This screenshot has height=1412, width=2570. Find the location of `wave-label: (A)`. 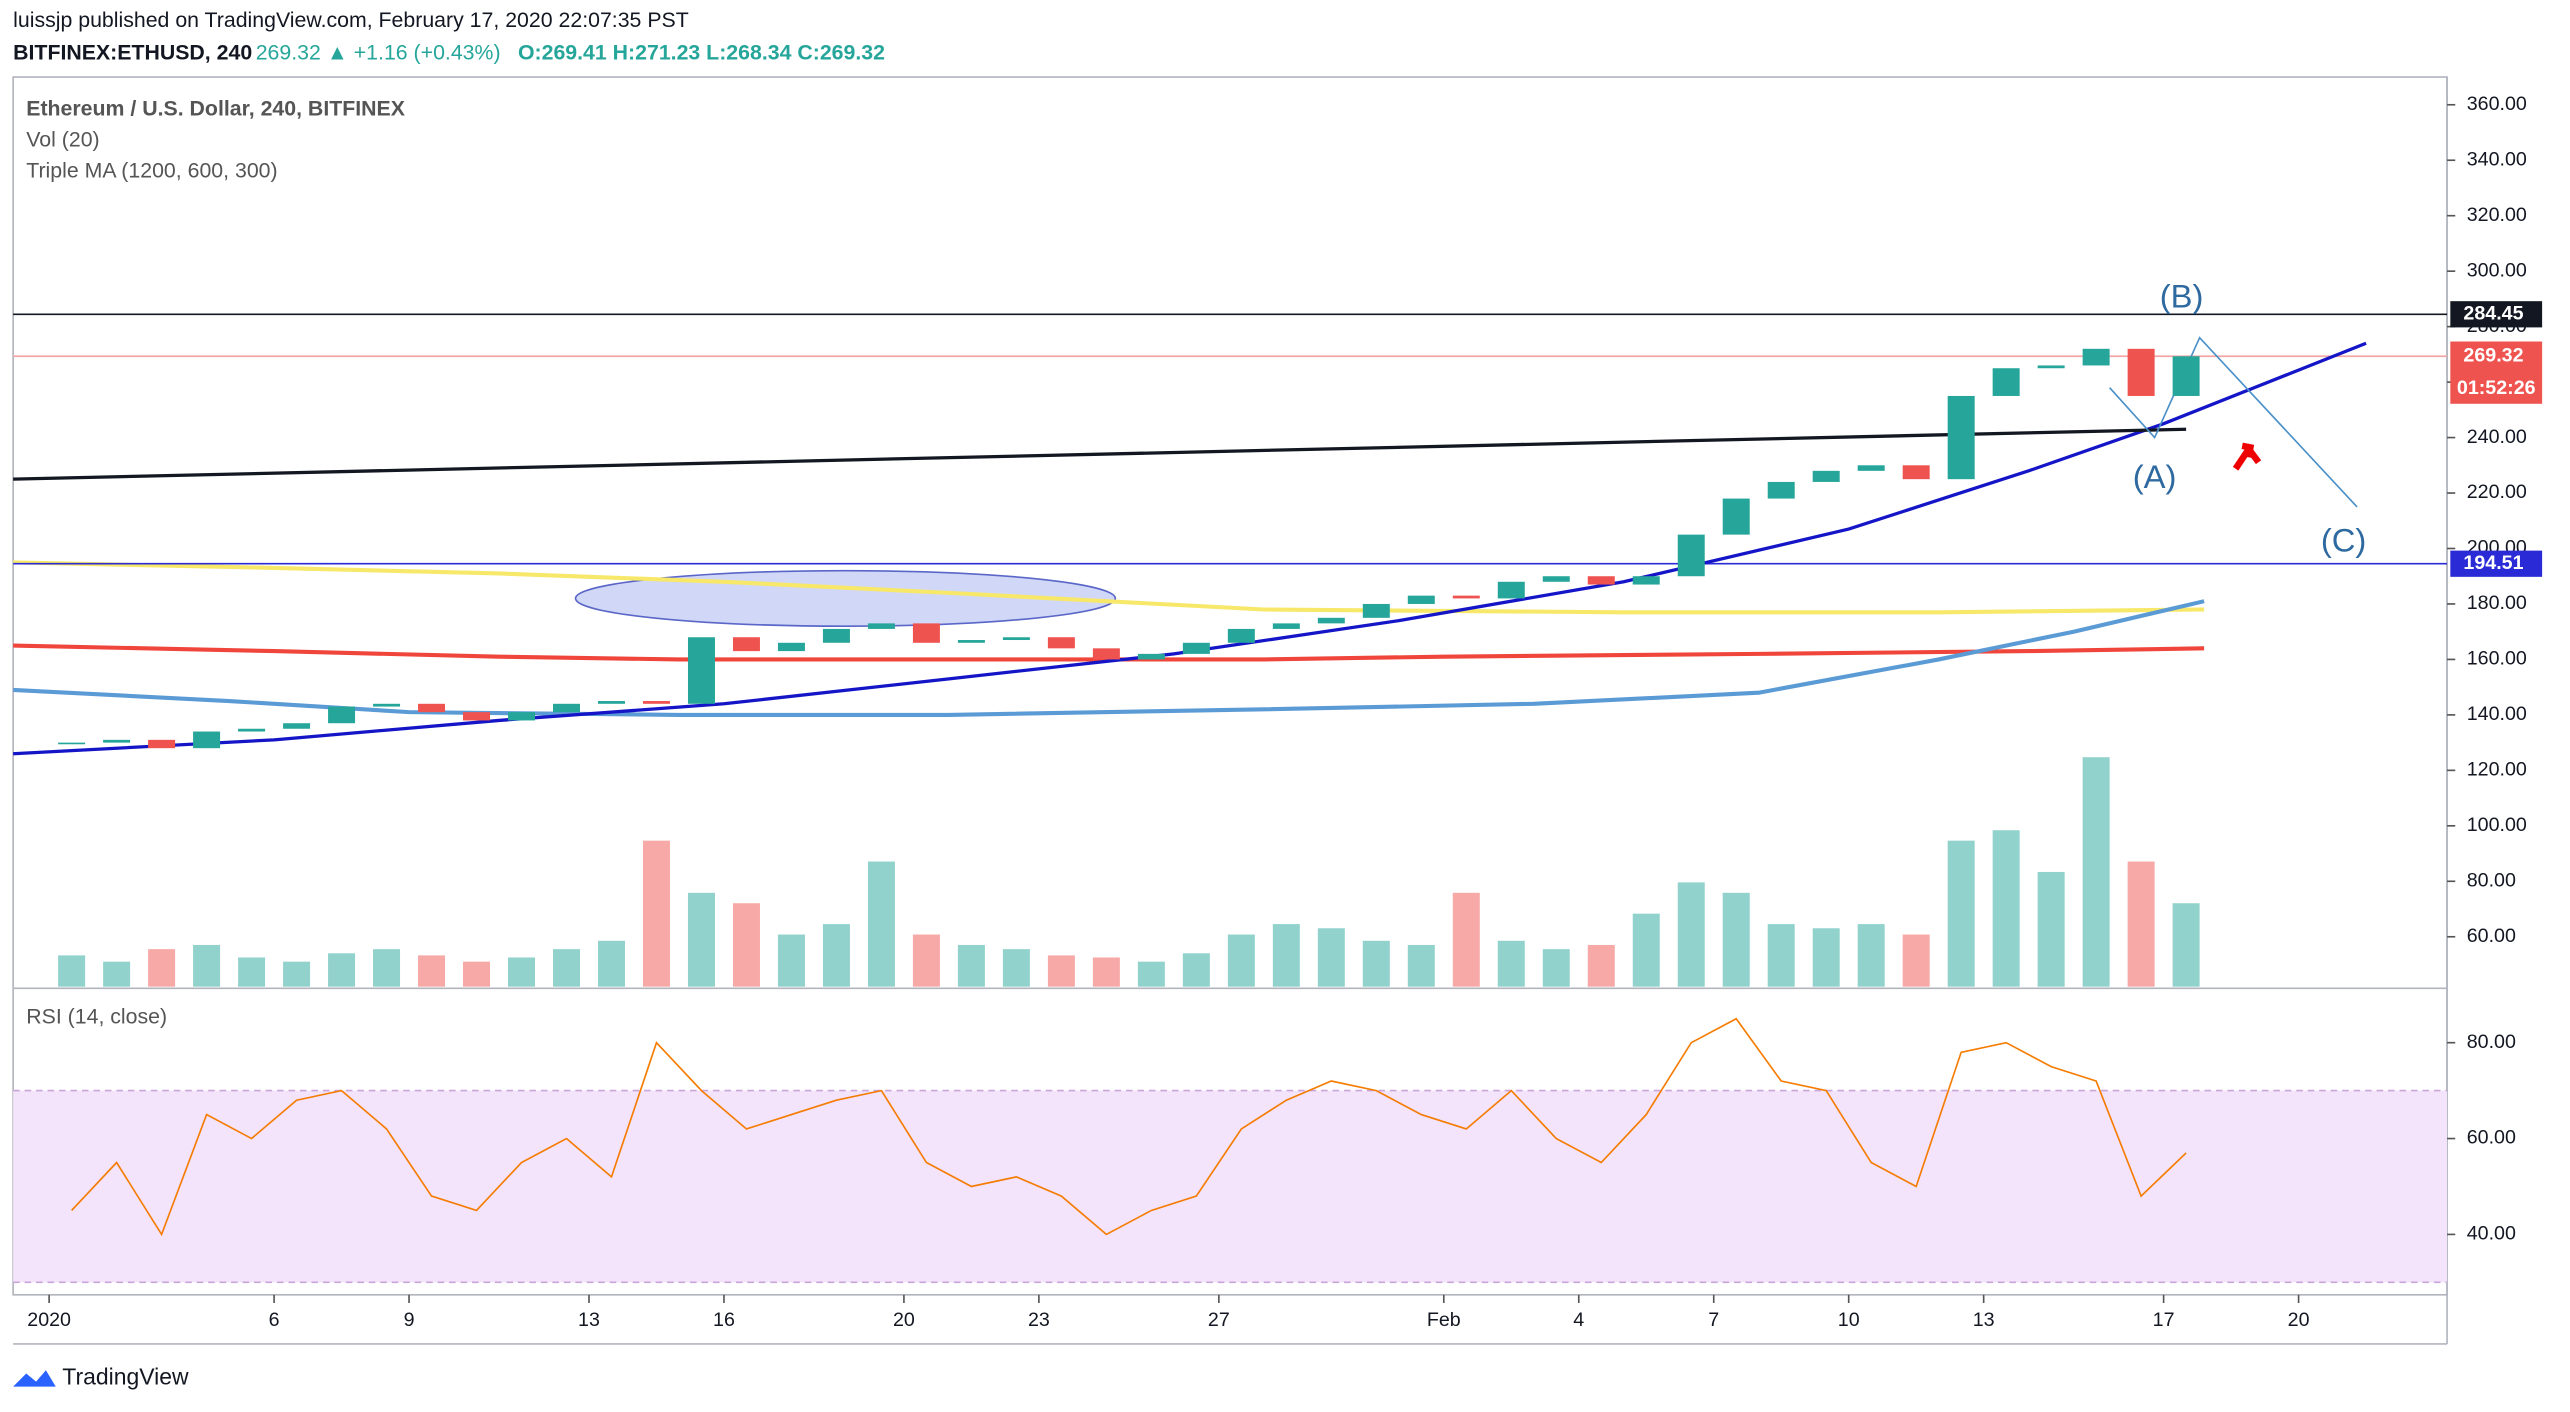

wave-label: (A) is located at coordinates (2155, 476).